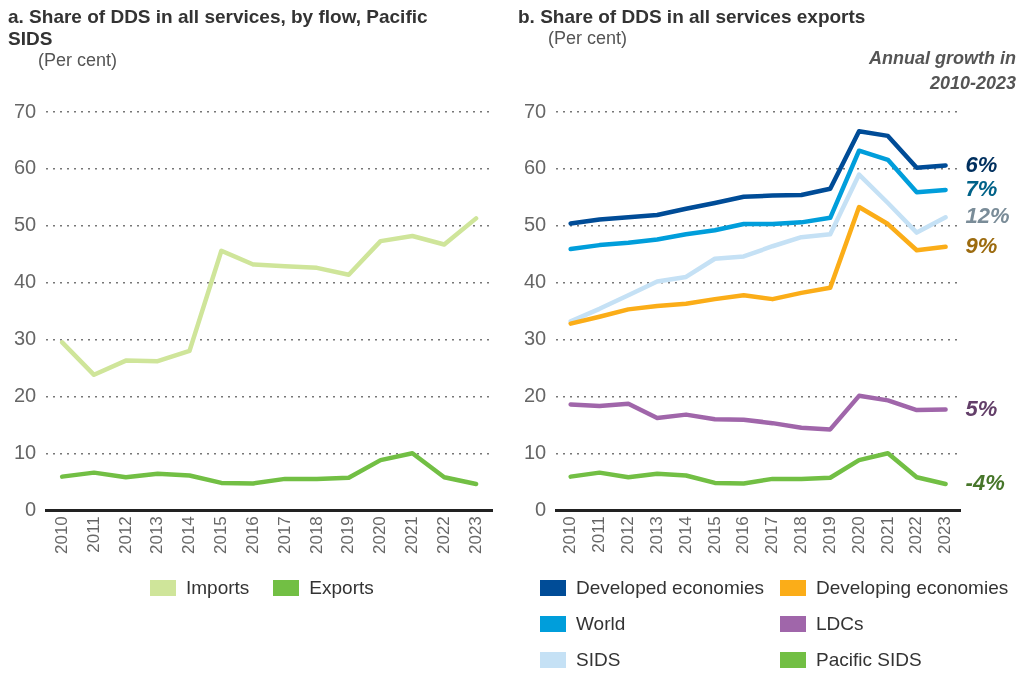  Describe the element at coordinates (942, 71) in the screenshot. I see `text: Annual growth in 2010-2023` at that location.